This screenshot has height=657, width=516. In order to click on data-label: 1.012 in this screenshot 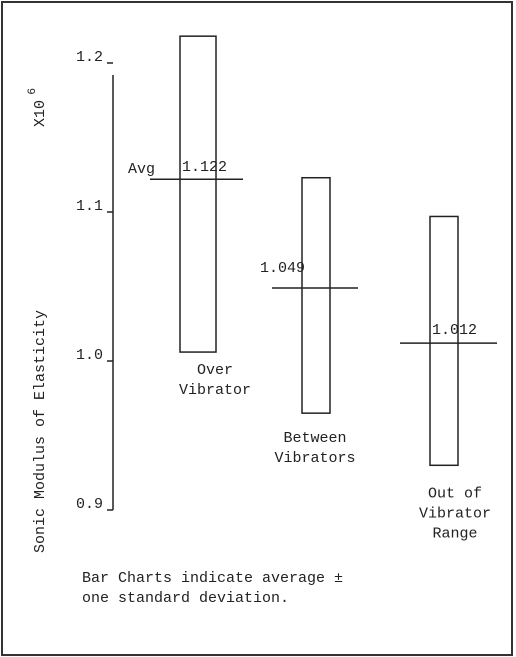, I will do `click(454, 330)`.